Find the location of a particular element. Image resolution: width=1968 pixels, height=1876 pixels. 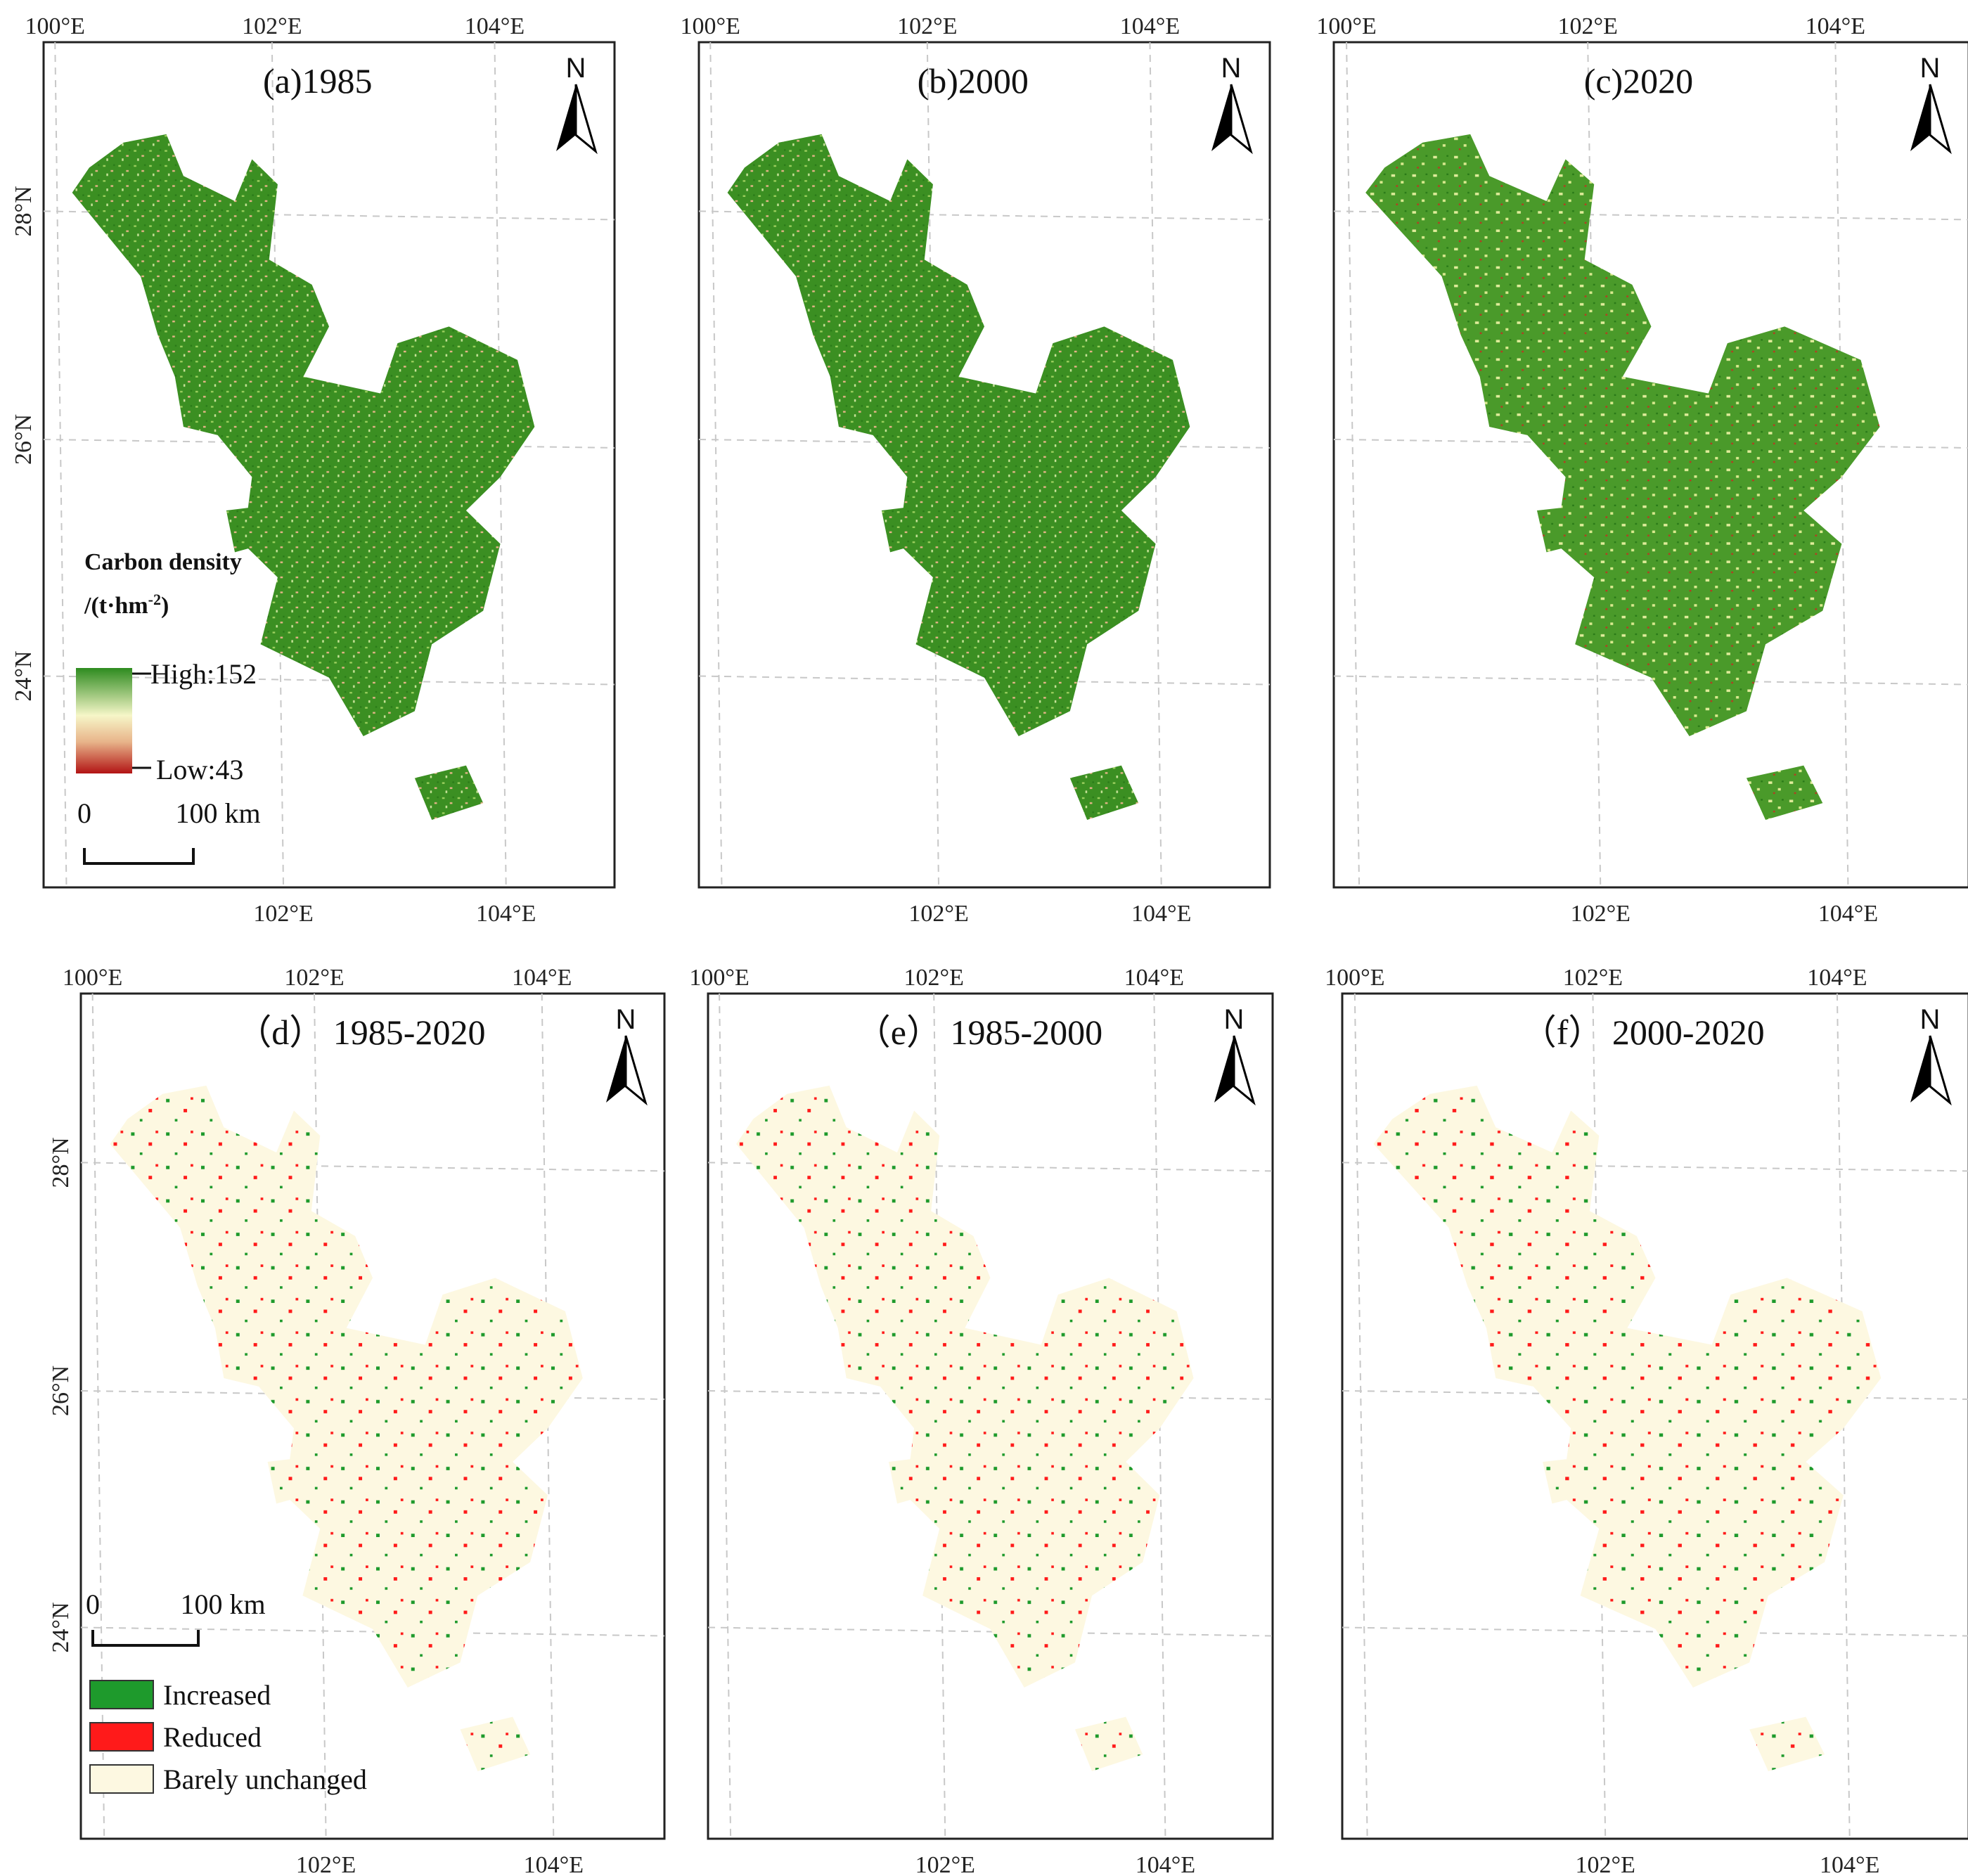

panel-title: (a)1985 is located at coordinates (318, 81).